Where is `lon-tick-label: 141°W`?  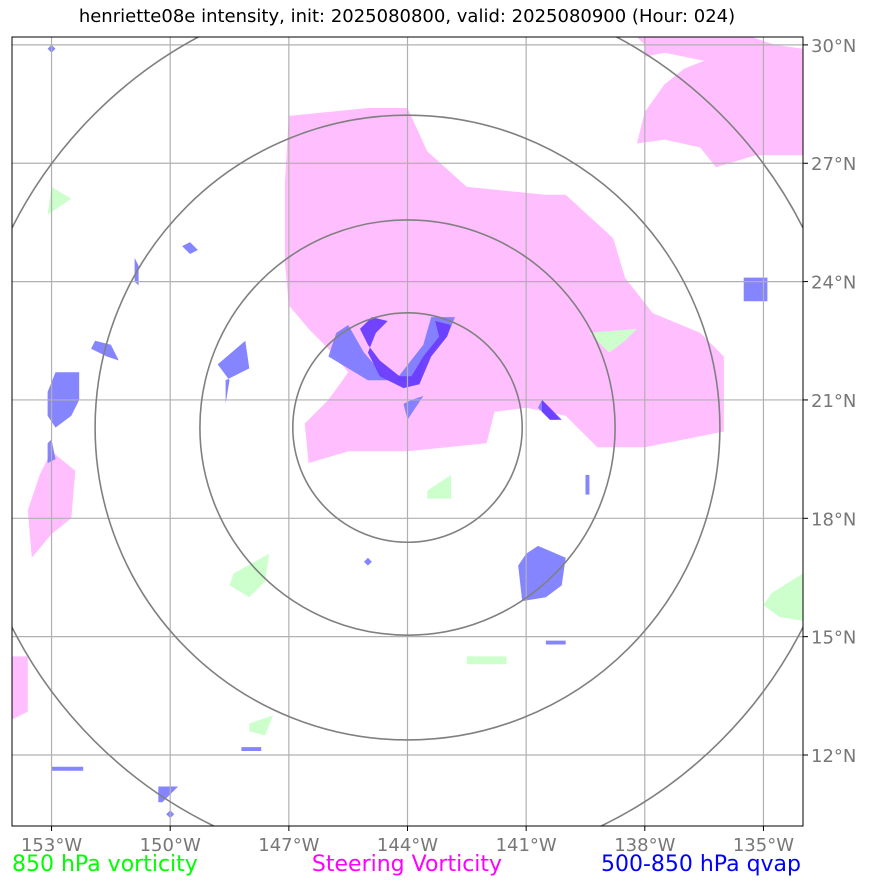 lon-tick-label: 141°W is located at coordinates (526, 845).